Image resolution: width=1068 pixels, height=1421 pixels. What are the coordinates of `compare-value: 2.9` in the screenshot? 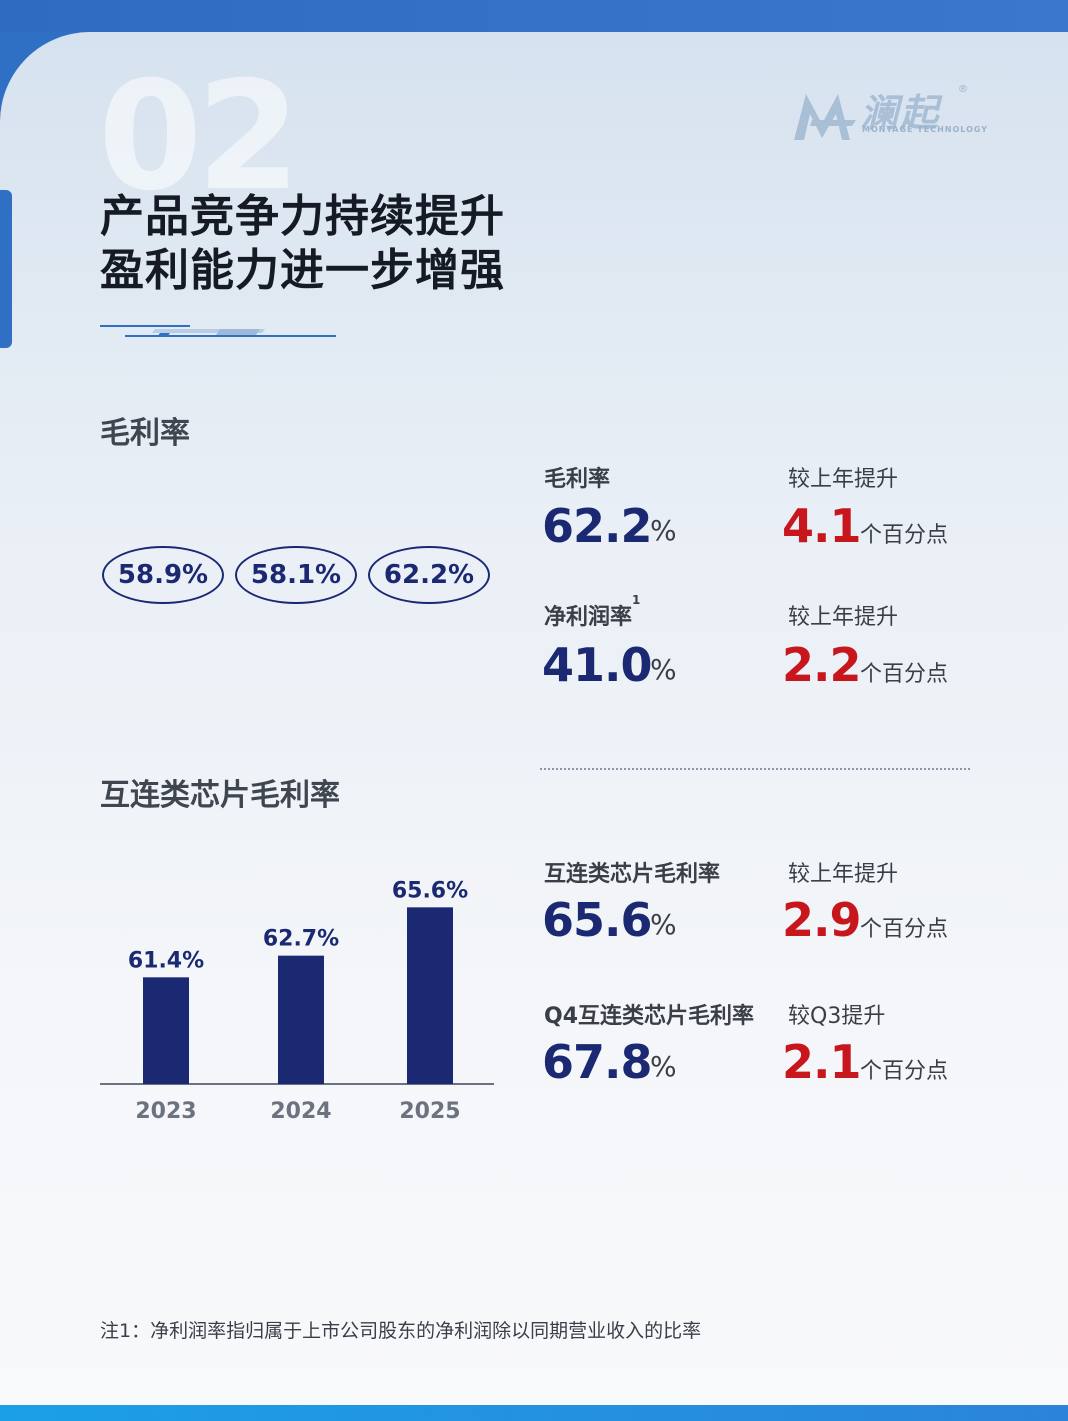 It's located at (821, 920).